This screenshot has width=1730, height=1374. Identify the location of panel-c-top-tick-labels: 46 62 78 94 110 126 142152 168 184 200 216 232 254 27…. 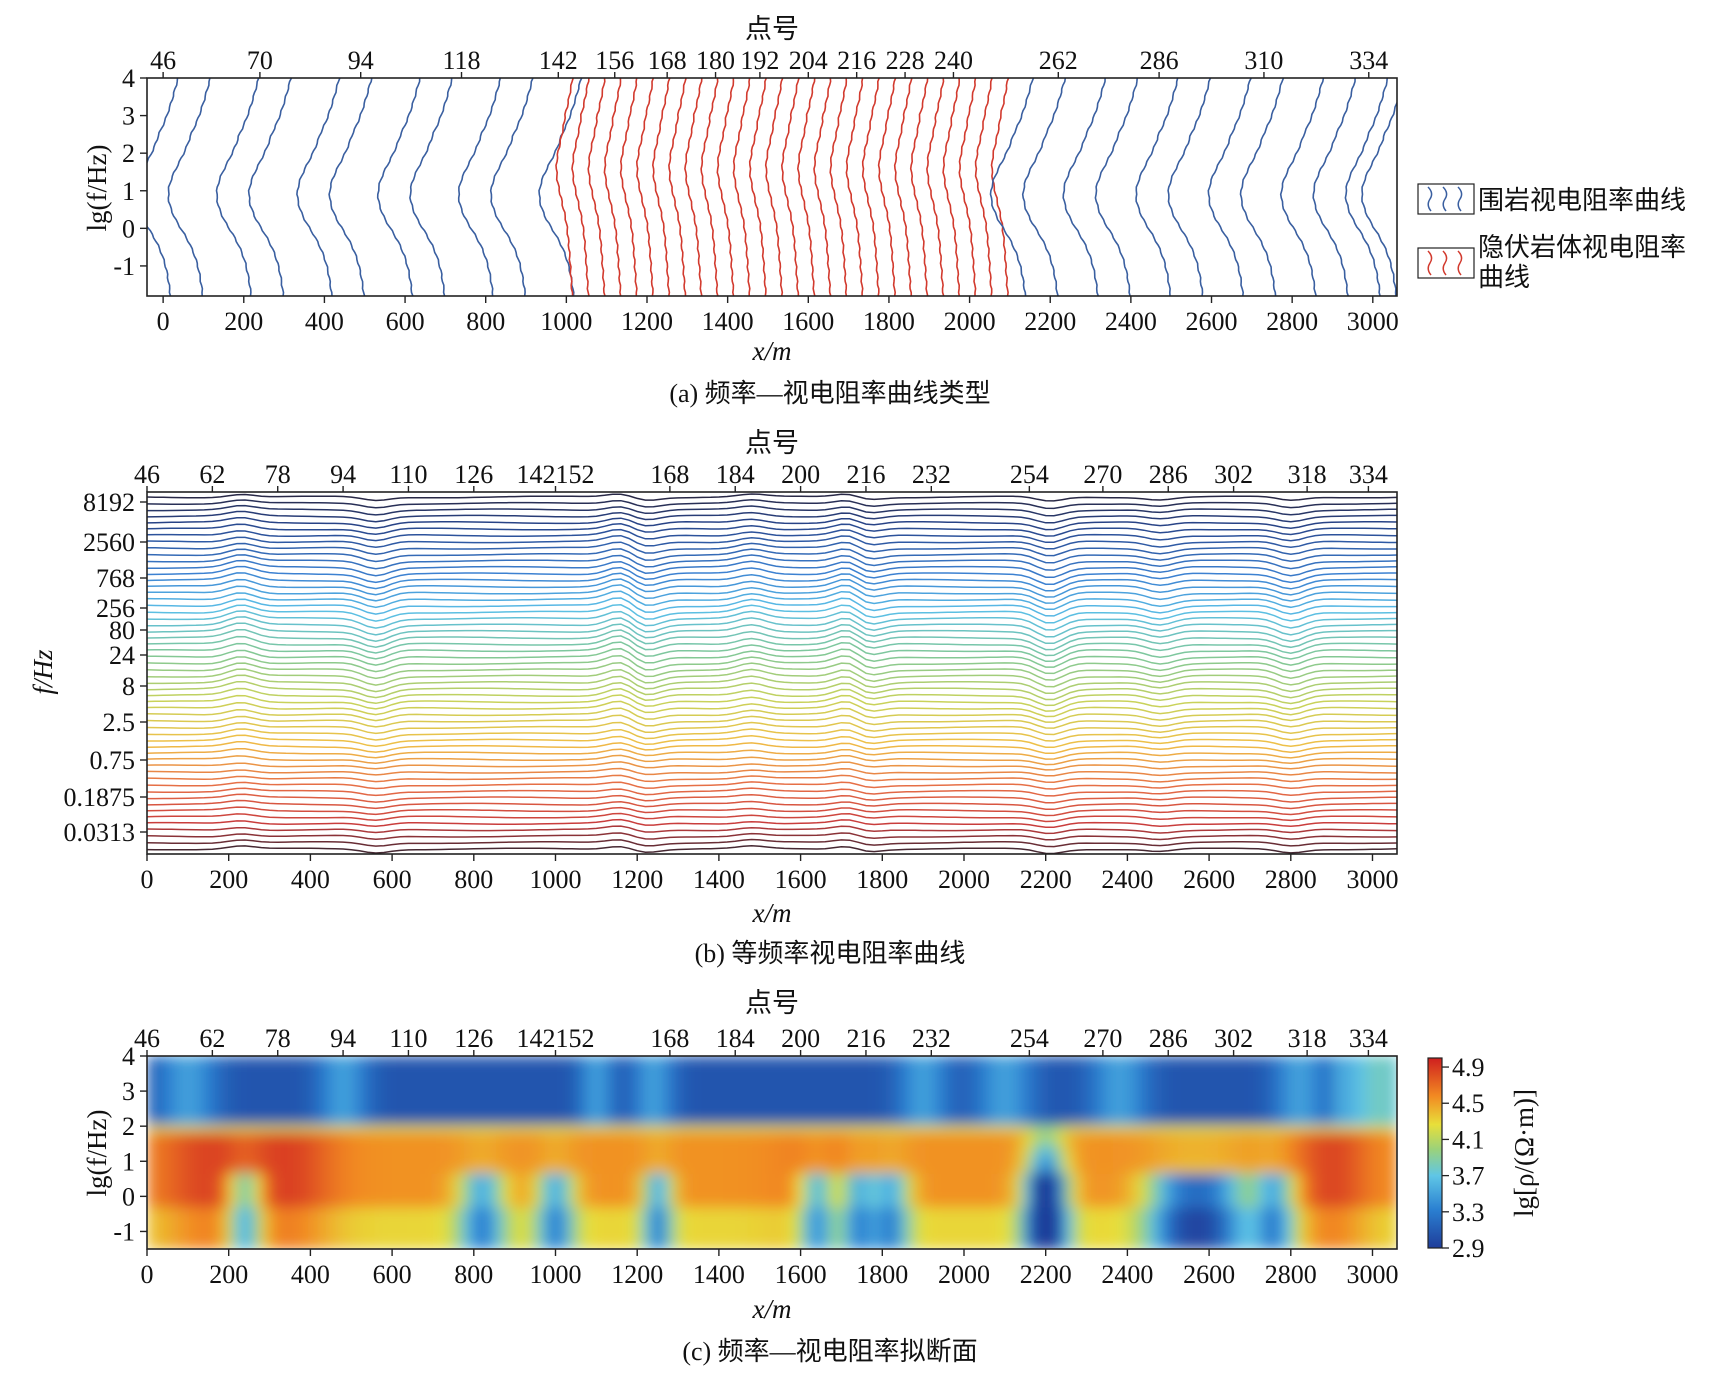
(761, 1040).